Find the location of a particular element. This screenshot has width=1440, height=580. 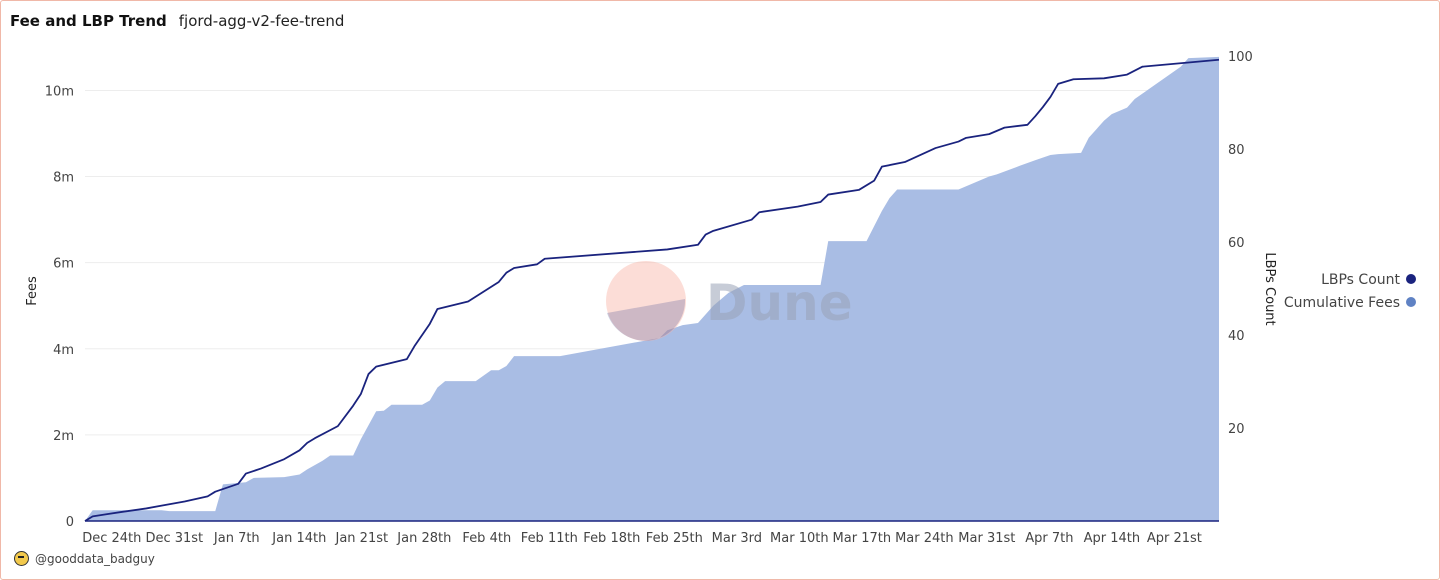

chart-header: Fee and LBP Trend fjord-agg-v2-fee-trend is located at coordinates (177, 21).